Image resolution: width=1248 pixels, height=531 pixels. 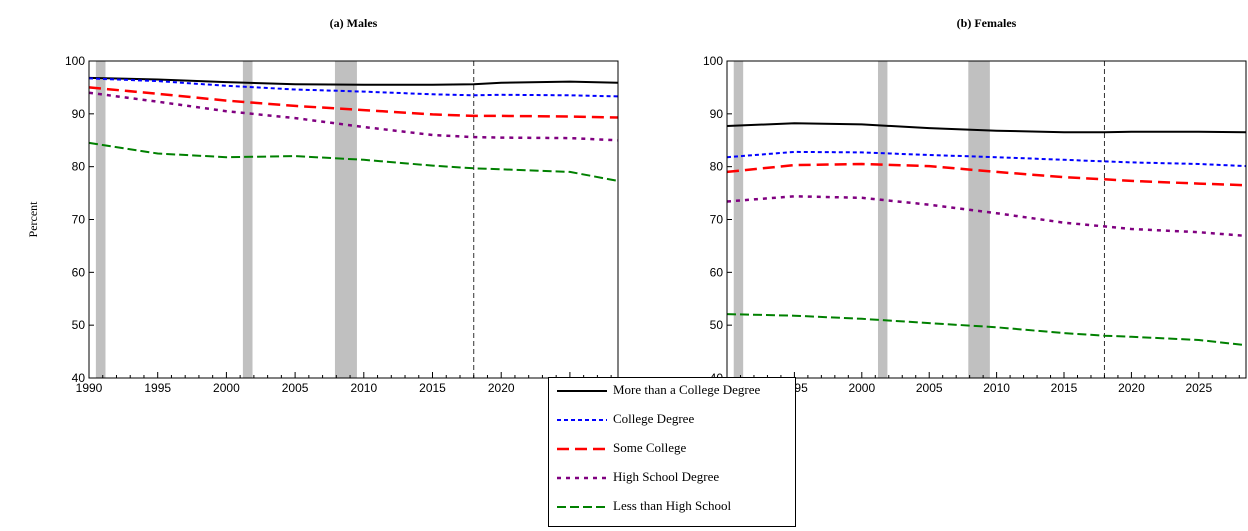 I want to click on legend-label: High School Degree, so click(x=666, y=476).